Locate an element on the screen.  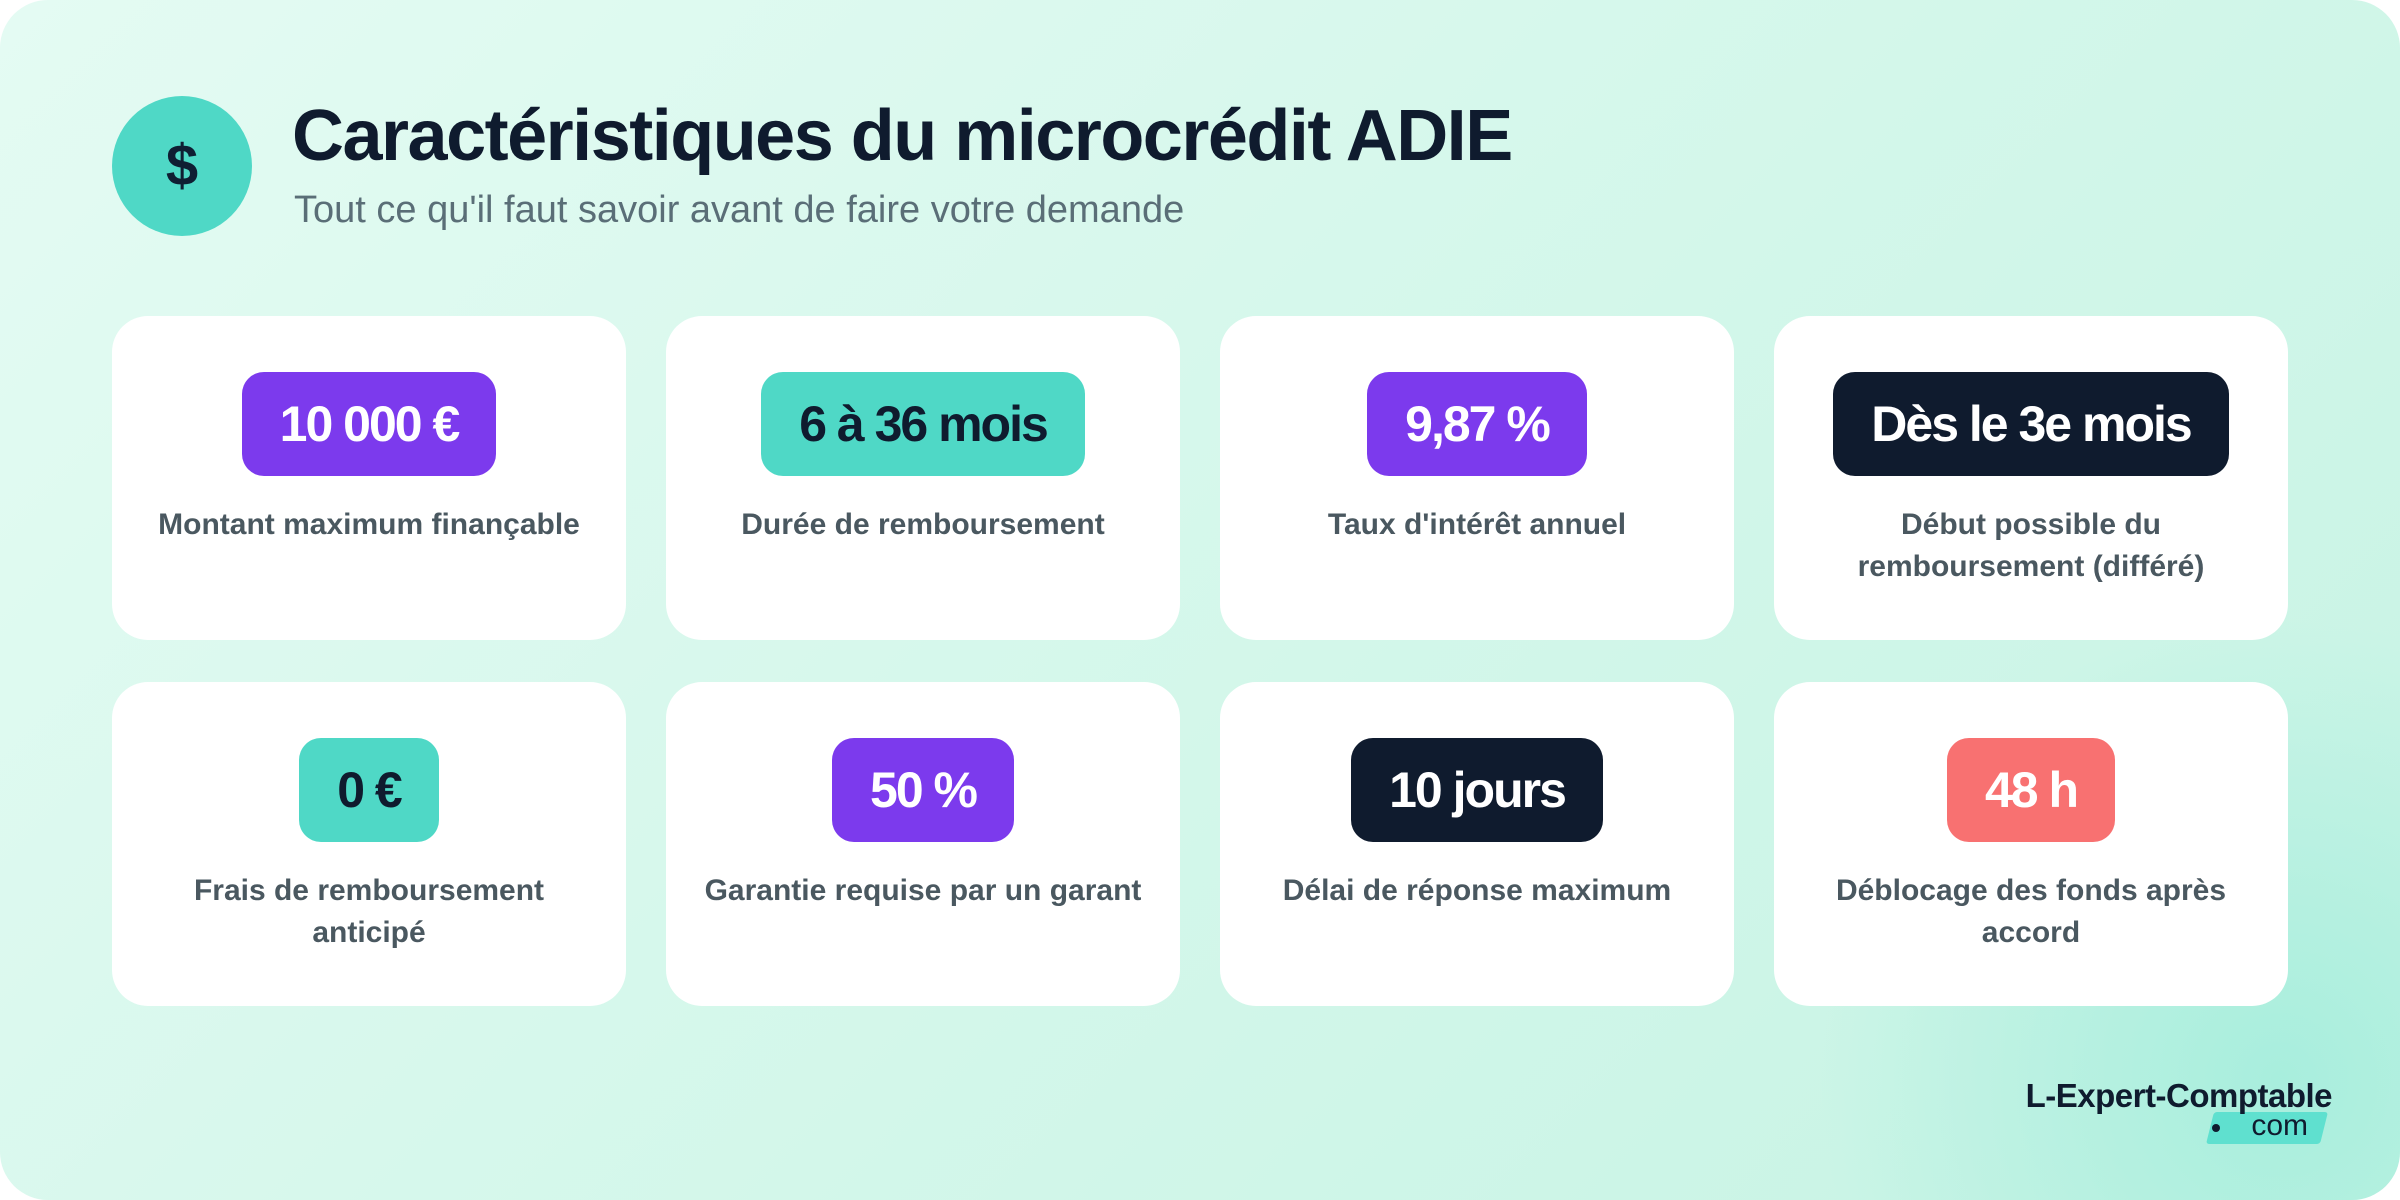
feature-description: Déblocage des fonds après accord is located at coordinates (2031, 911).